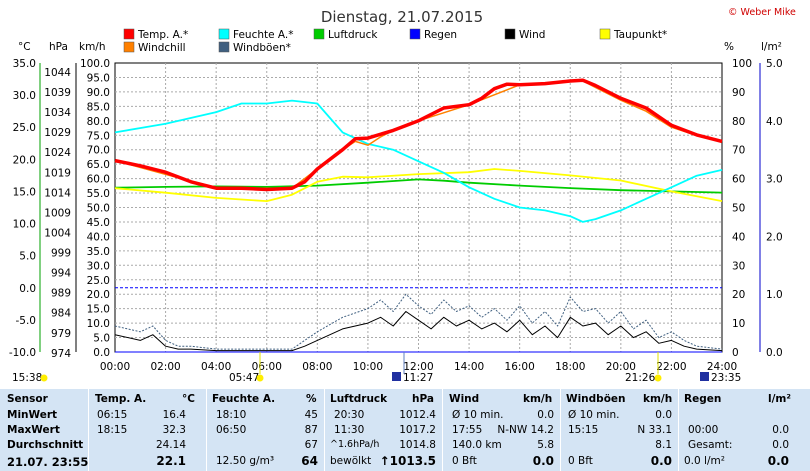  I want to click on wind-max-value: N-NW 14.2, so click(525, 430).